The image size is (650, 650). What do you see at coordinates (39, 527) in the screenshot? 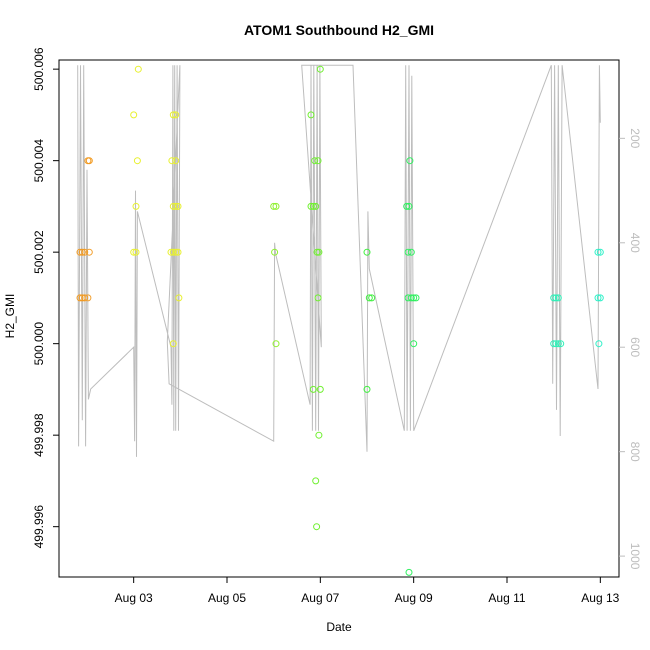
I see `y-tick-label: 499.996` at bounding box center [39, 527].